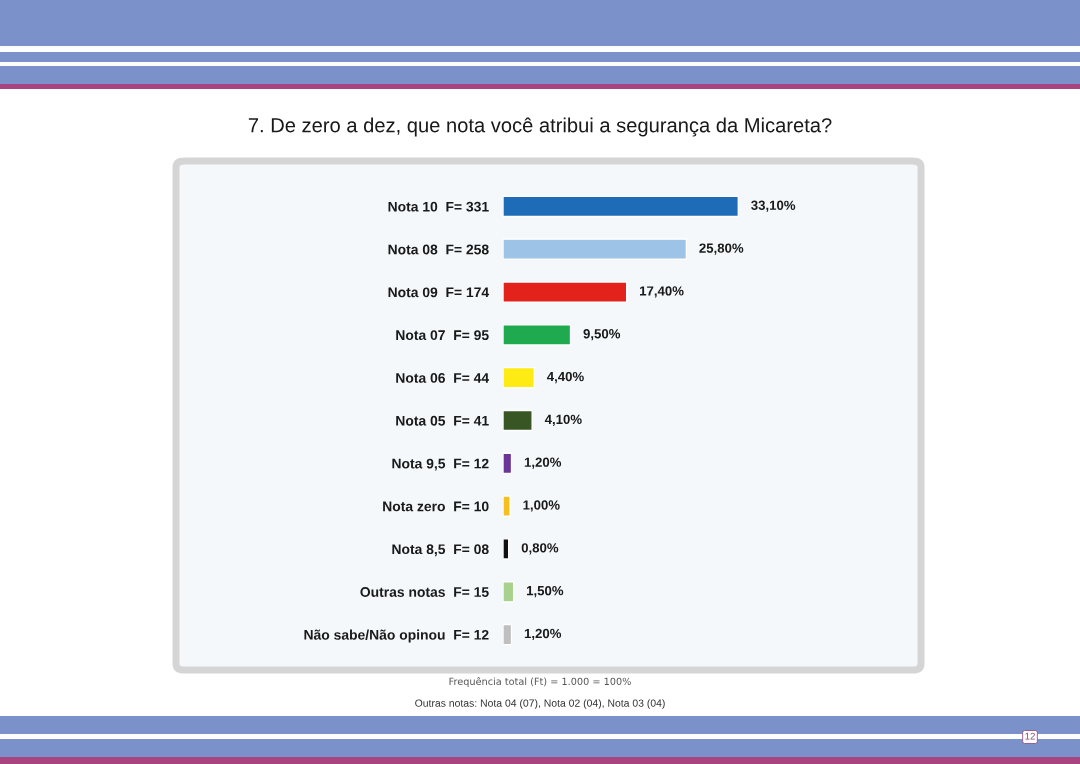  What do you see at coordinates (440, 550) in the screenshot?
I see `y-tick-label: Nota 8,5 F= 08` at bounding box center [440, 550].